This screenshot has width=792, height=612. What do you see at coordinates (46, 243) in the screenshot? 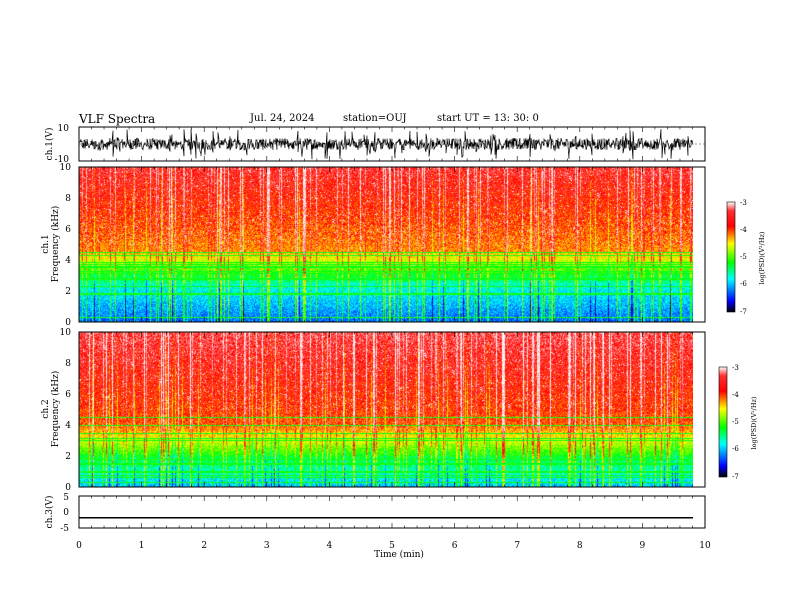
I see `ch1-channel-label: ch.1` at bounding box center [46, 243].